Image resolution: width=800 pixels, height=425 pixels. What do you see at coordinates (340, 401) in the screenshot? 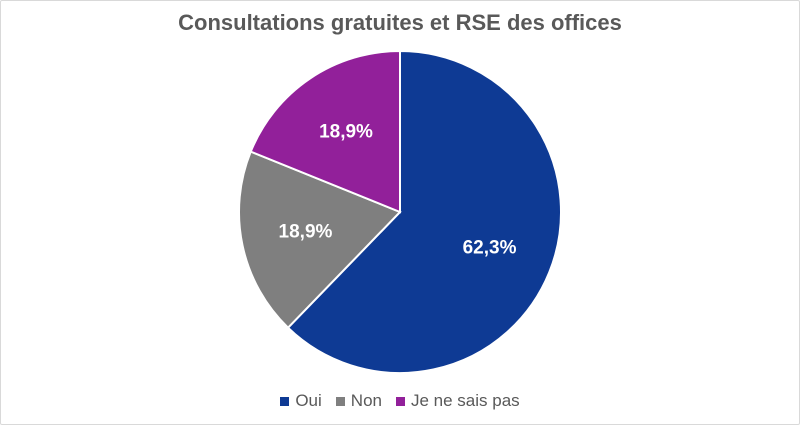
I see `legend-swatch-non` at bounding box center [340, 401].